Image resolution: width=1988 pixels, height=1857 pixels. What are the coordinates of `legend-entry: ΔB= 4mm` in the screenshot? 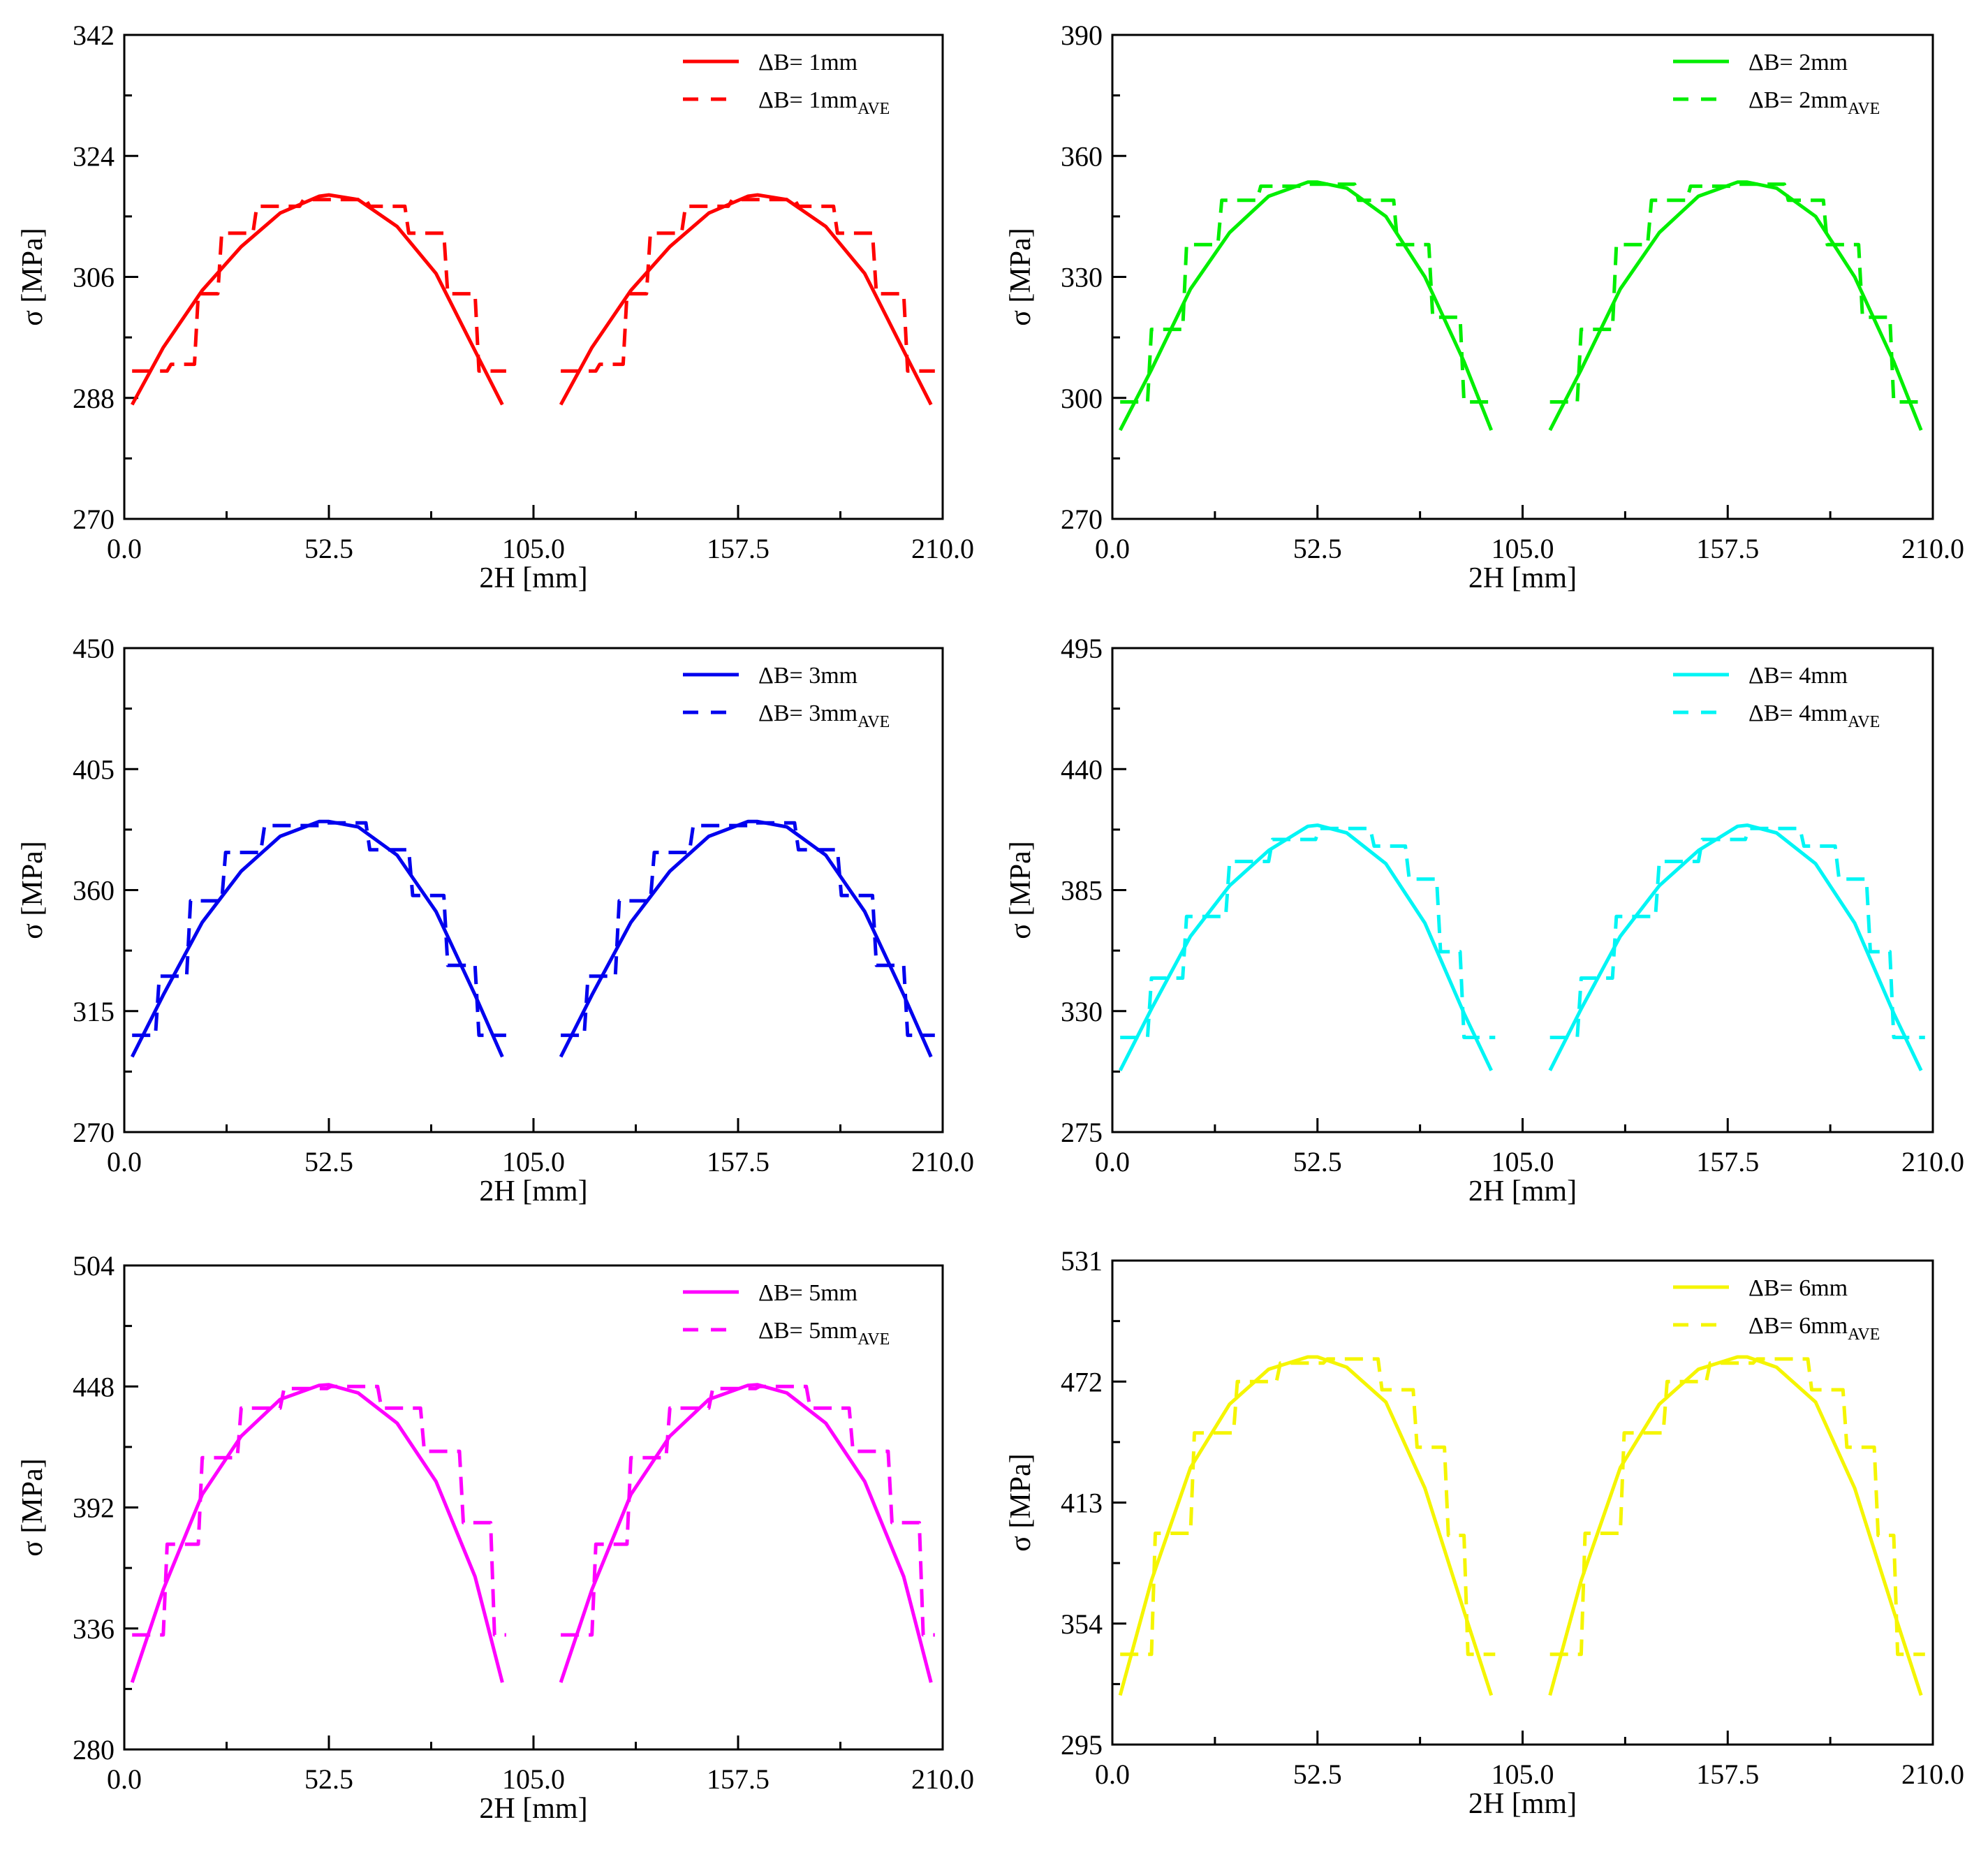 It's located at (1798, 676).